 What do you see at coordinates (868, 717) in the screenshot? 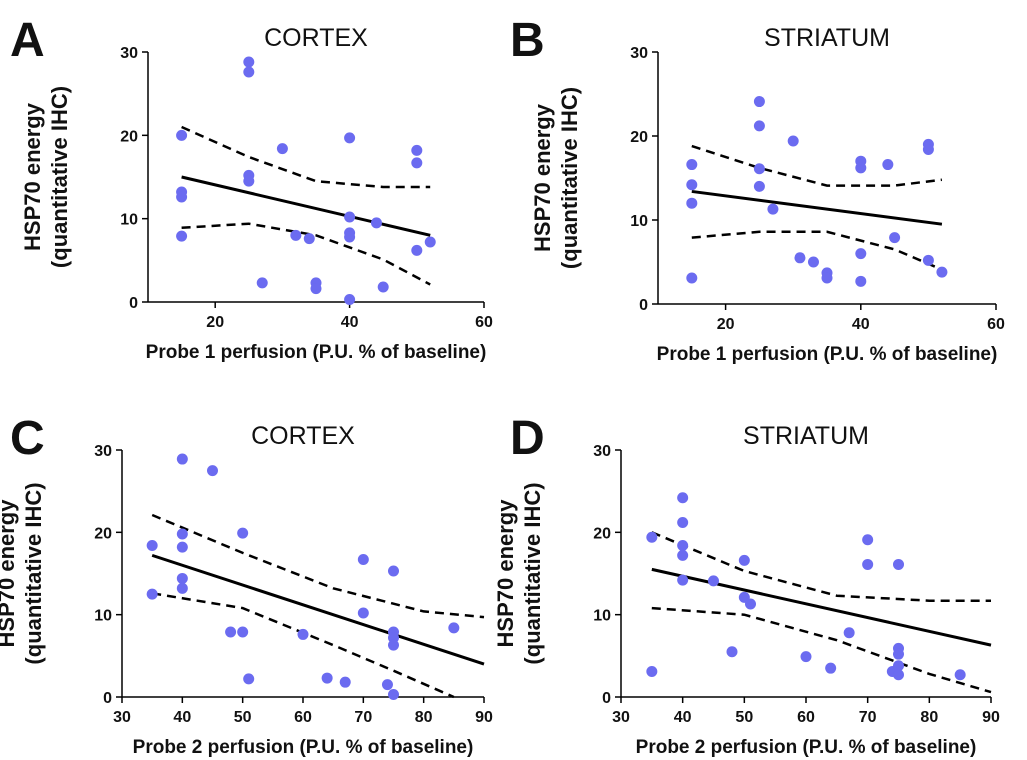
I see `x-tick-label: 70` at bounding box center [868, 717].